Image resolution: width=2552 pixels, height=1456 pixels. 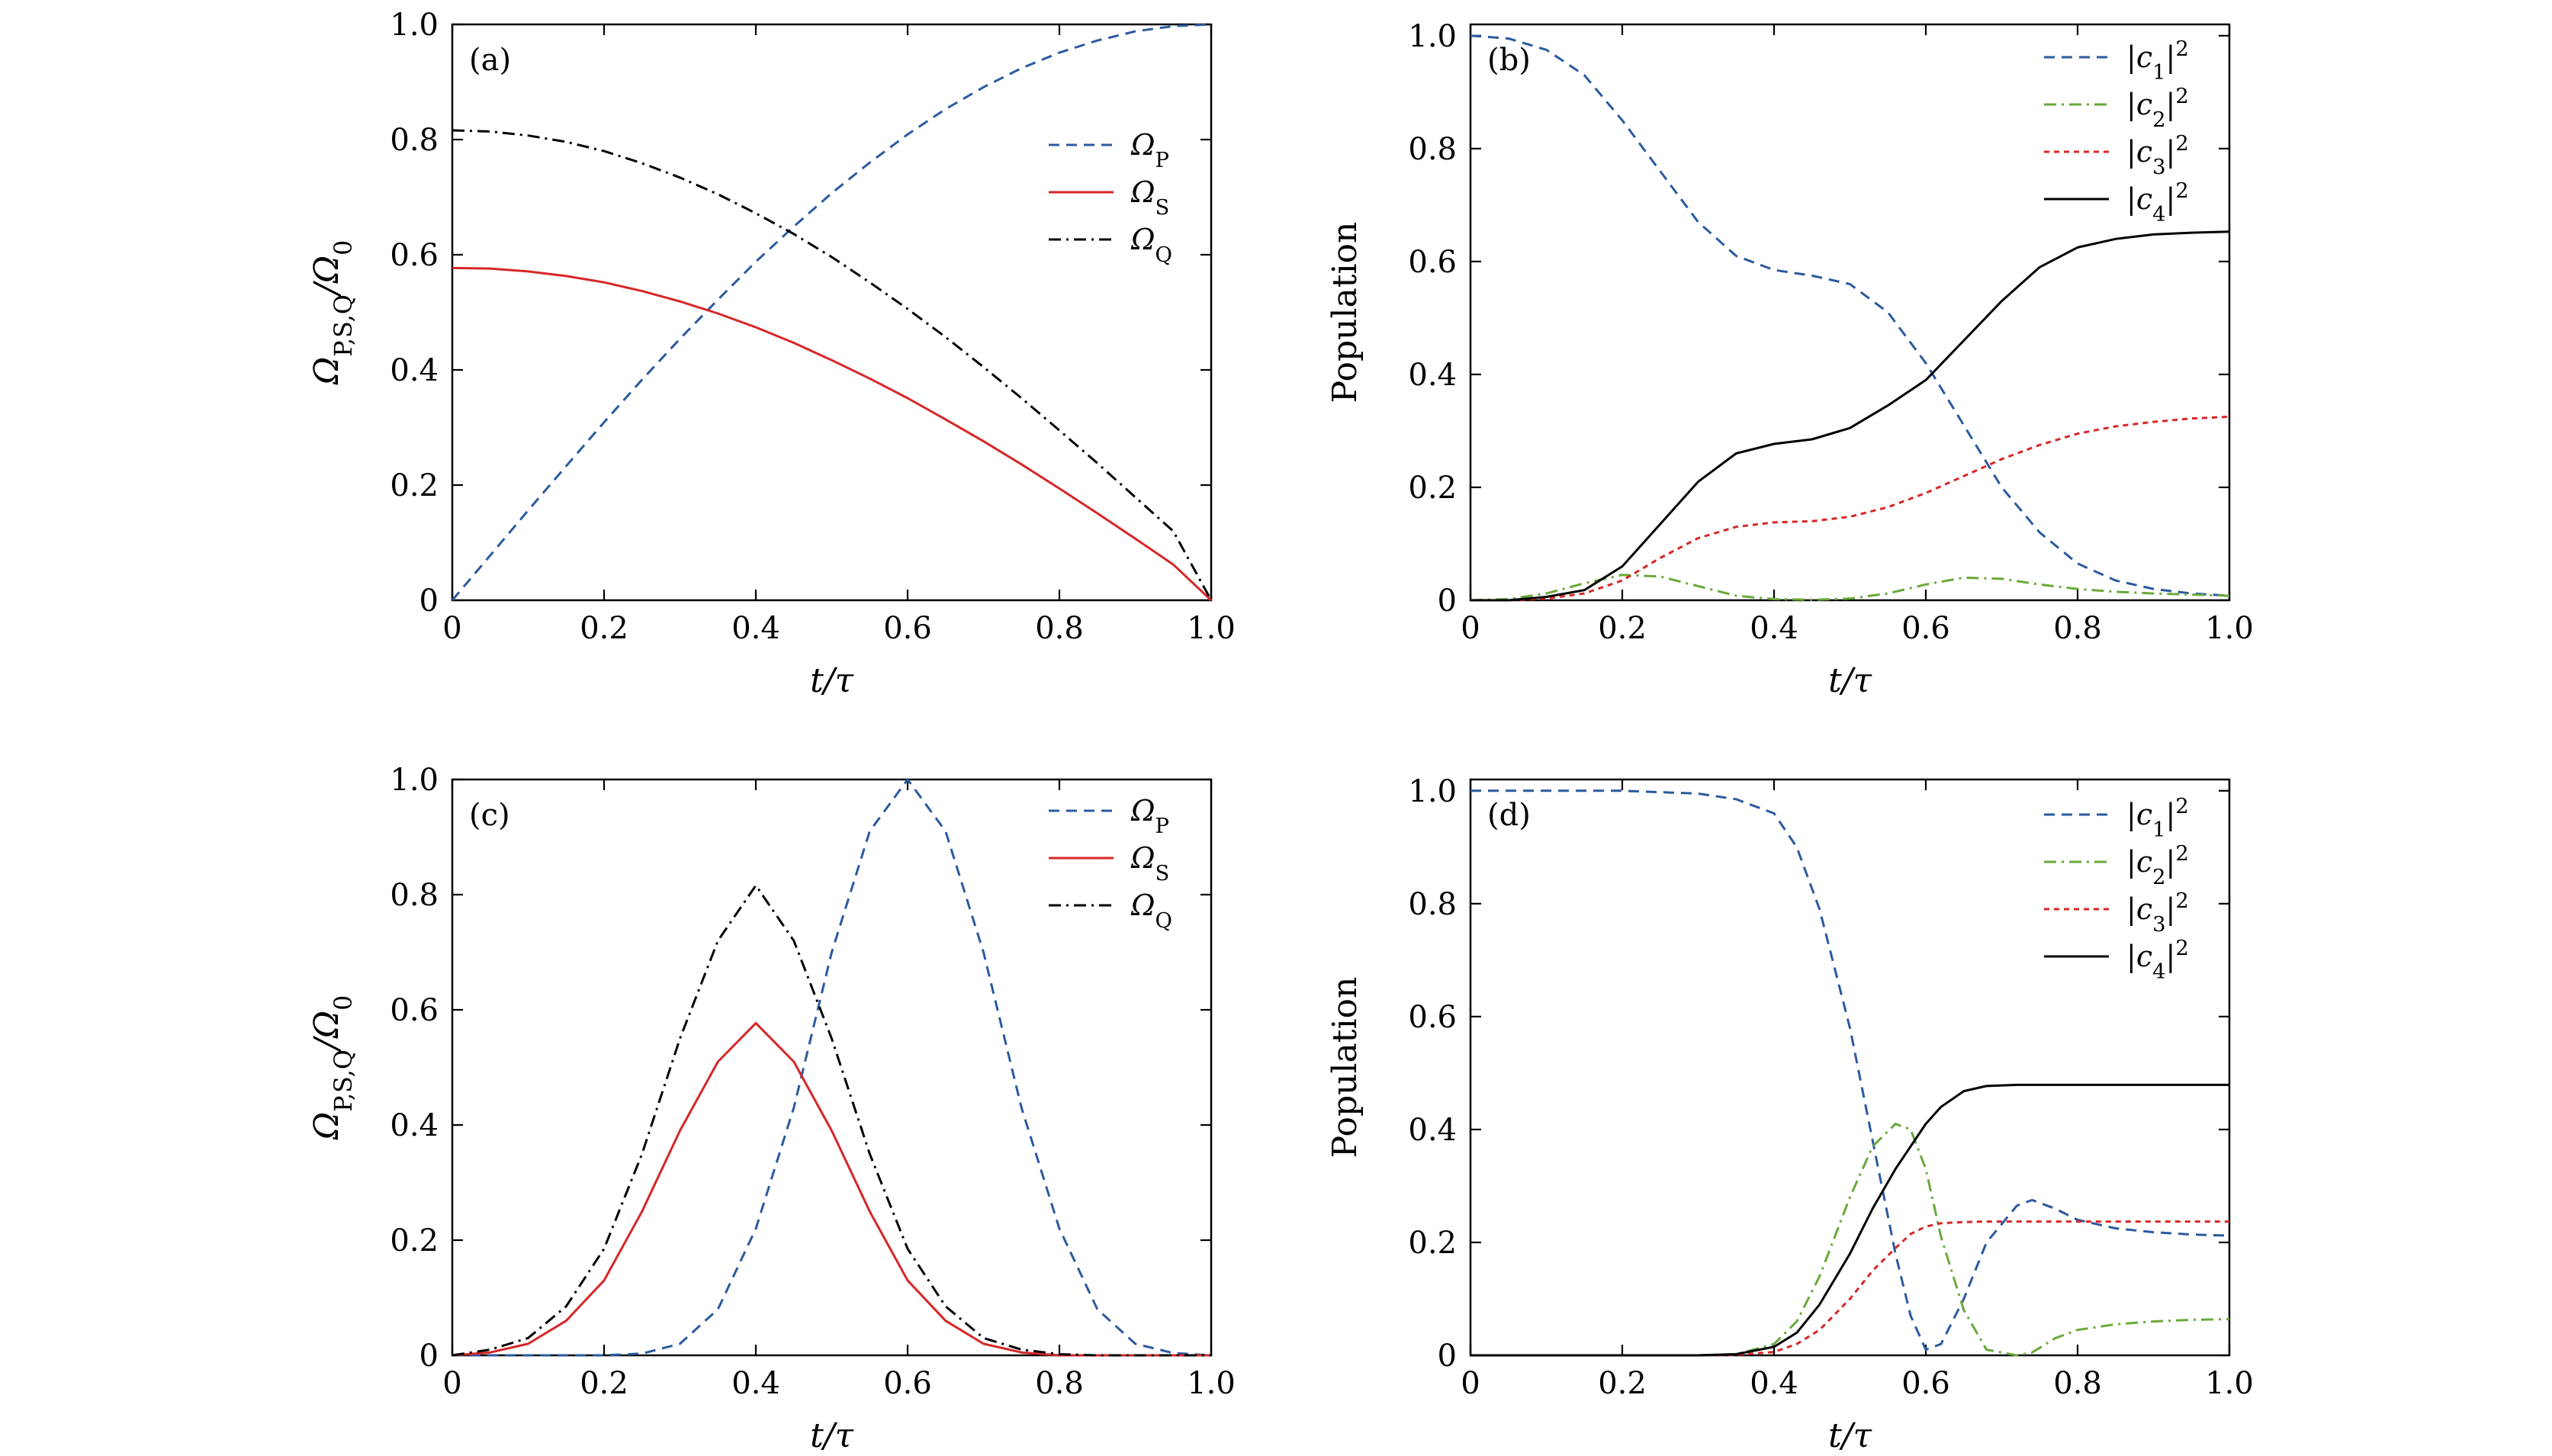 I want to click on panel-label: (a), so click(x=490, y=60).